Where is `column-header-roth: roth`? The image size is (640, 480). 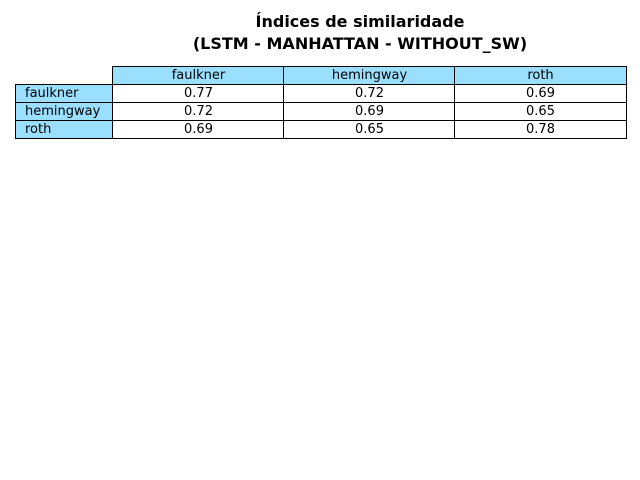
column-header-roth: roth is located at coordinates (540, 75).